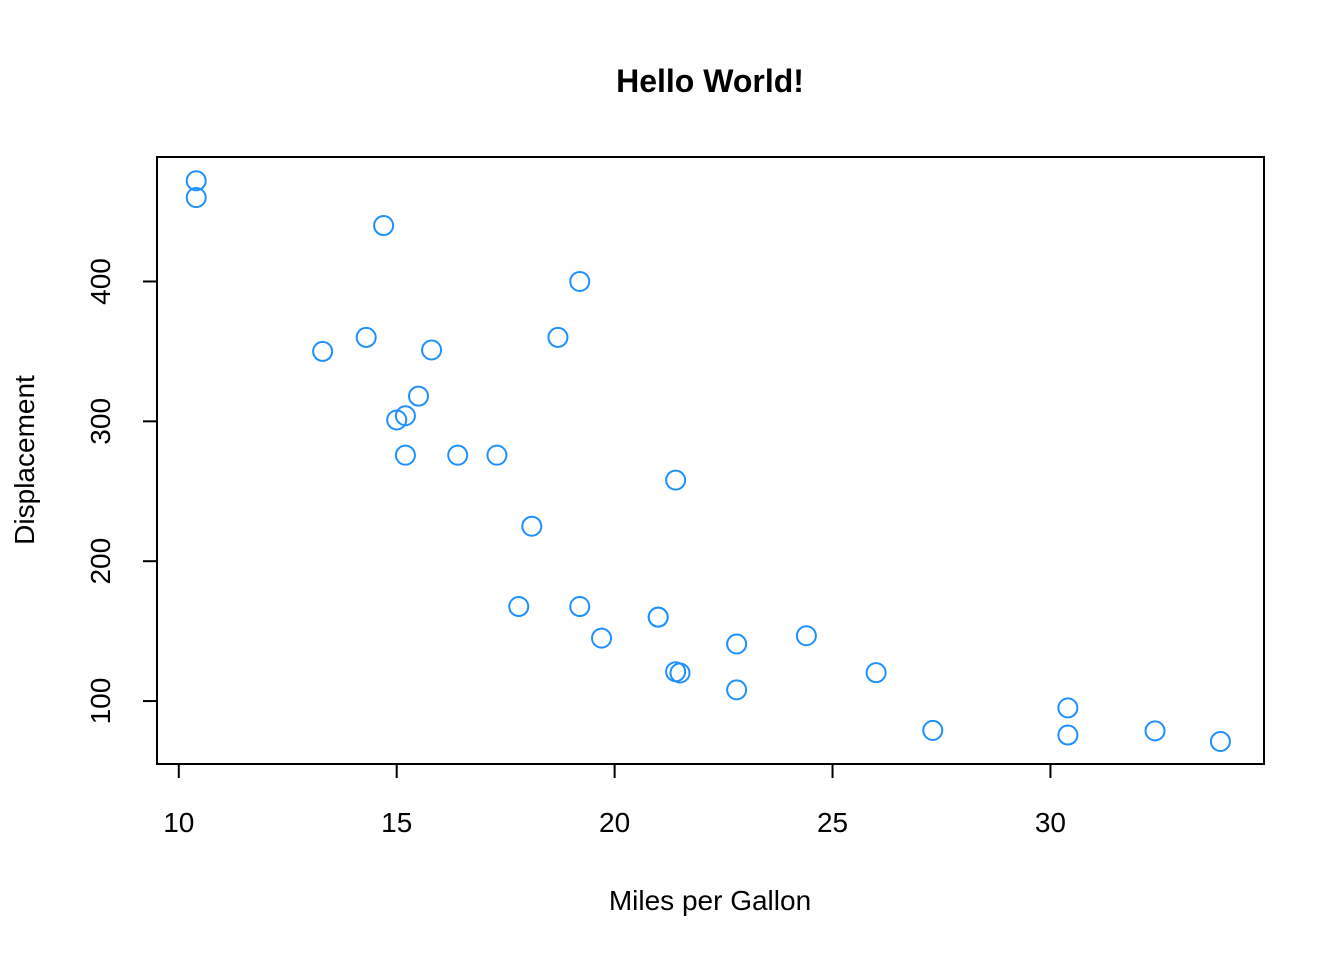 This screenshot has width=1344, height=960. What do you see at coordinates (100, 421) in the screenshot?
I see `y-tick-label: 300` at bounding box center [100, 421].